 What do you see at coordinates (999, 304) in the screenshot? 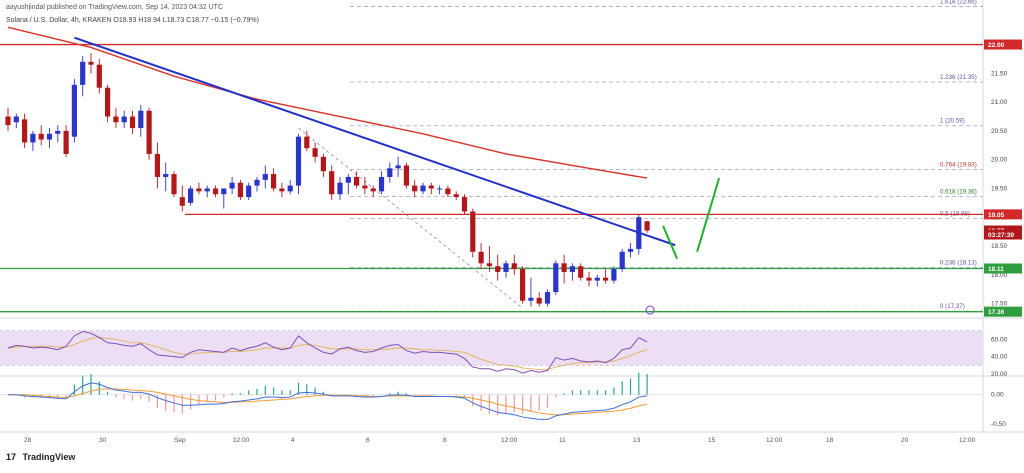
I see `price-y-tick: 17.50` at bounding box center [999, 304].